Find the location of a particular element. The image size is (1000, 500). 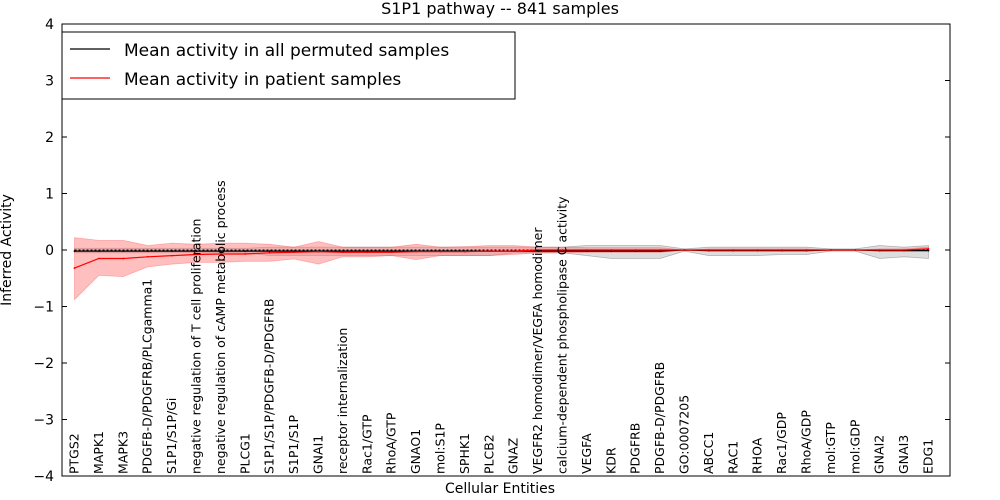

category-label: VEGFA is located at coordinates (586, 453).